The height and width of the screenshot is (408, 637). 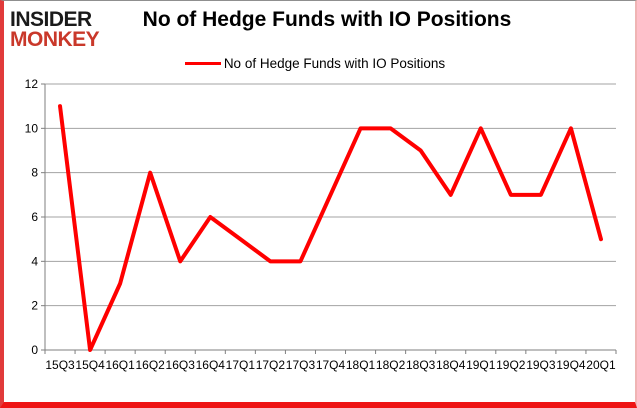 I want to click on logo-line2: MONKEY, so click(x=55, y=39).